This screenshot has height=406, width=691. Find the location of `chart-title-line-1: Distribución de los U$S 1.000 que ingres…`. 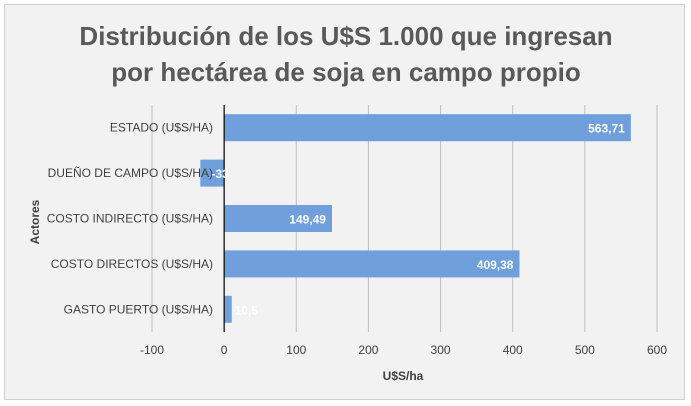

chart-title-line-1: Distribución de los U$S 1.000 que ingres… is located at coordinates (345, 36).